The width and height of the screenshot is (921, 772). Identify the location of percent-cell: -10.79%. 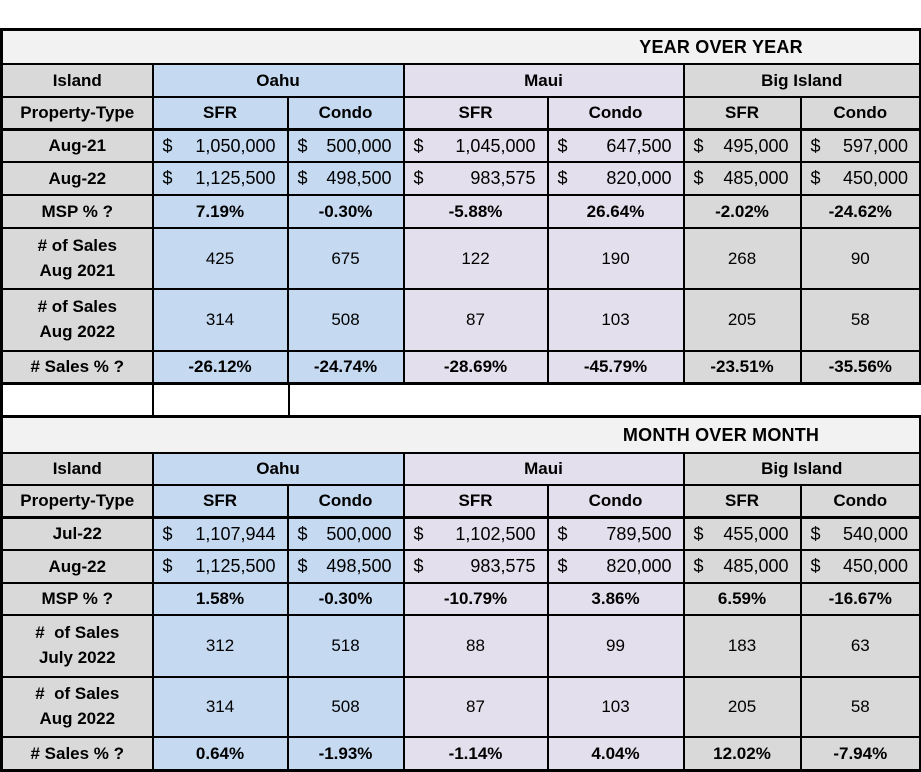
(475, 599).